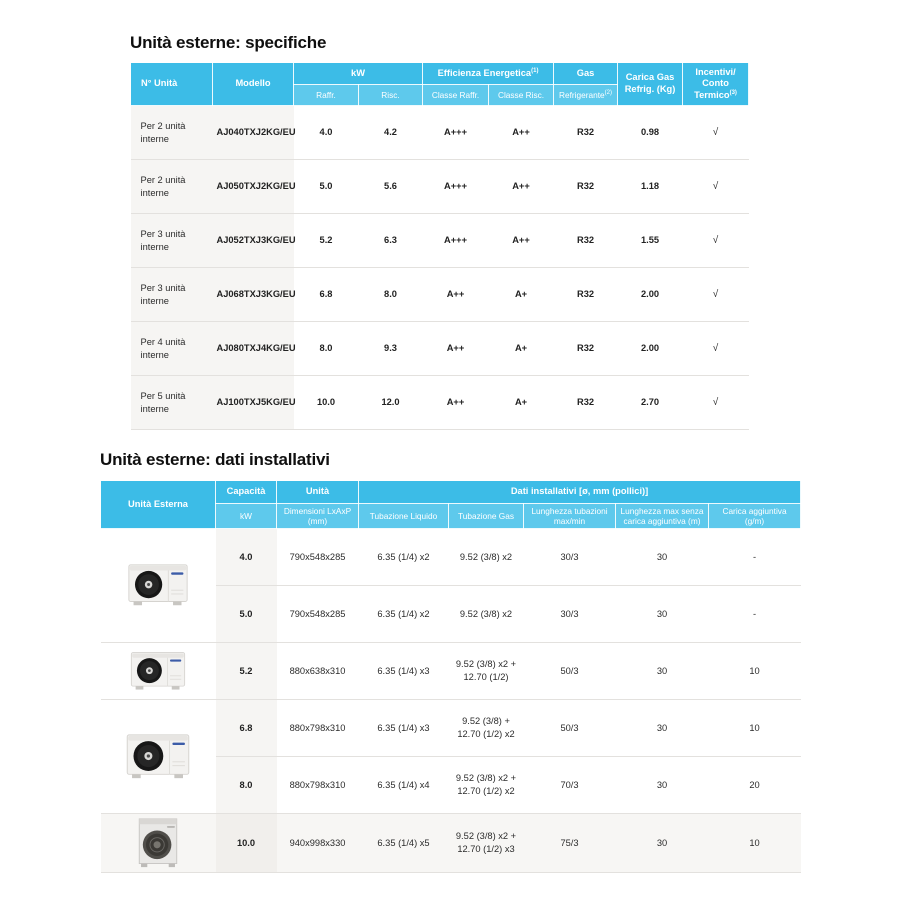 Image resolution: width=900 pixels, height=900 pixels. Describe the element at coordinates (650, 294) in the screenshot. I see `cell-carica: 2.00` at that location.